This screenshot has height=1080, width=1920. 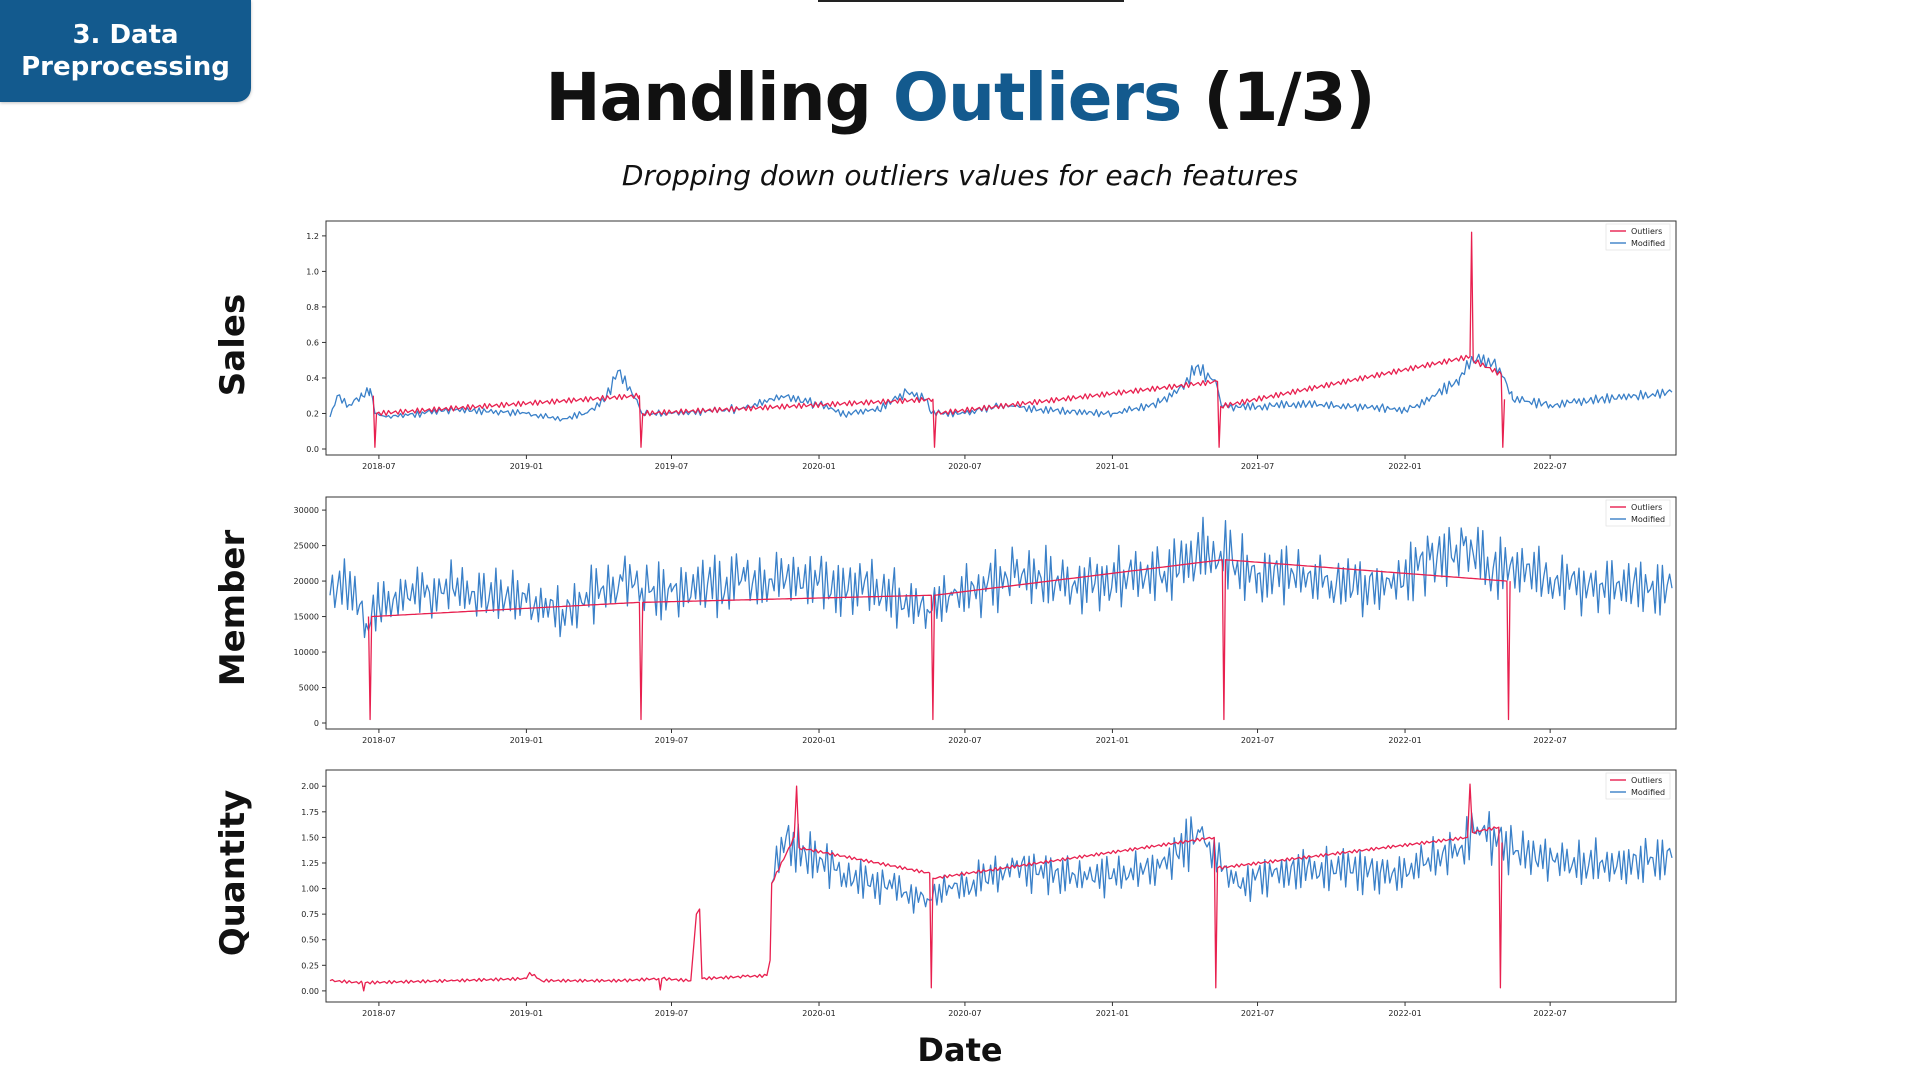 I want to click on x-tick-label-sales-0: 2018-07, so click(x=378, y=466).